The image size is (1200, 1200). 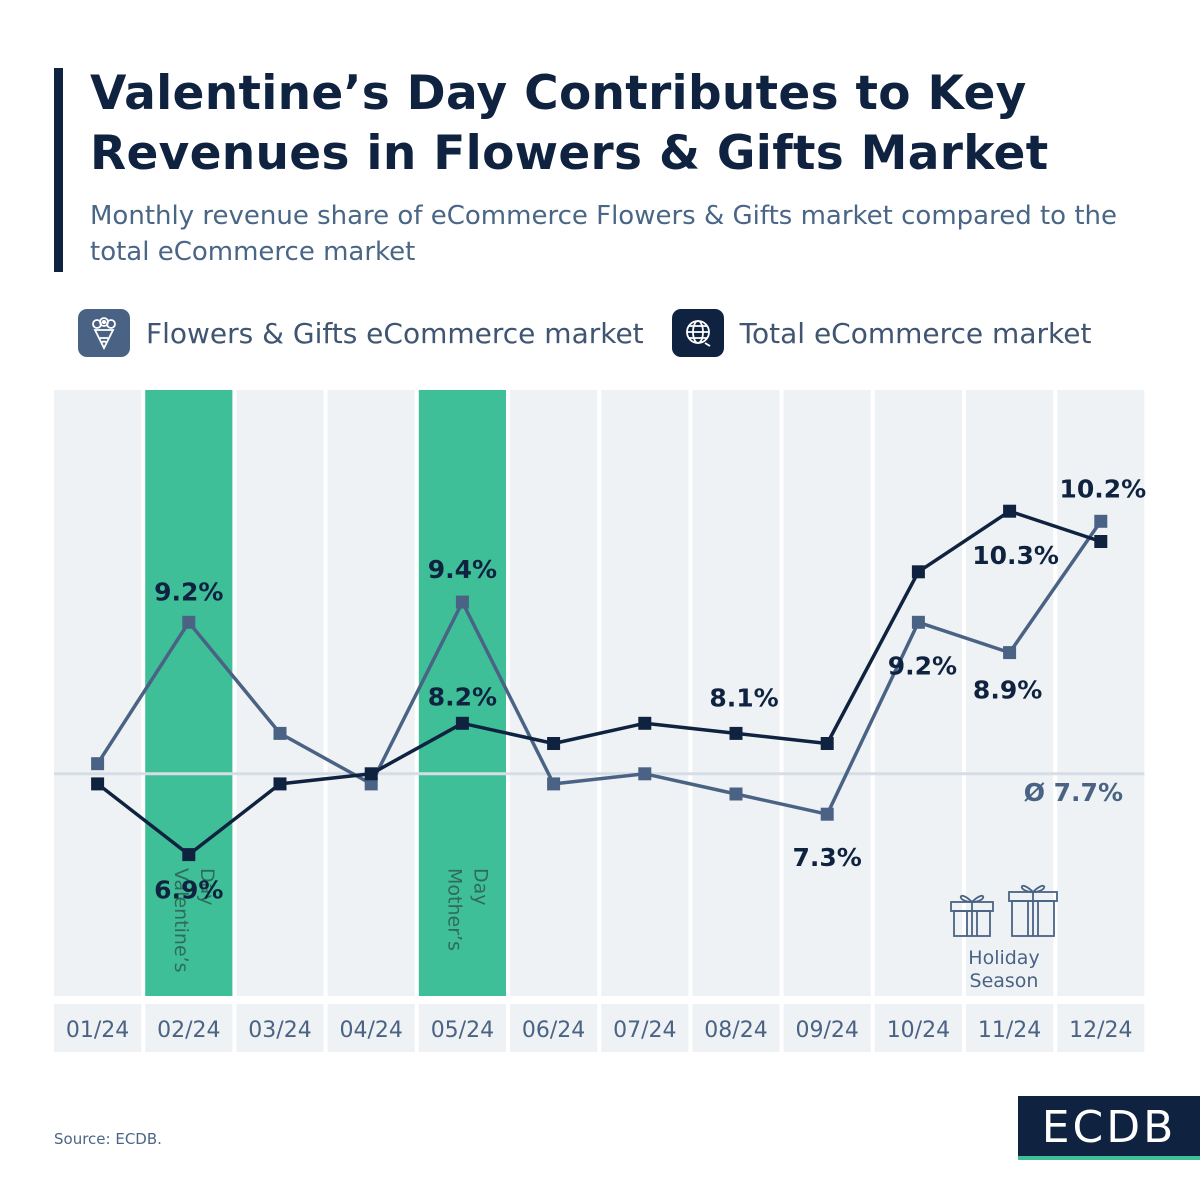 I want to click on x-tick-label-11/24: 11/24, so click(x=1009, y=1030).